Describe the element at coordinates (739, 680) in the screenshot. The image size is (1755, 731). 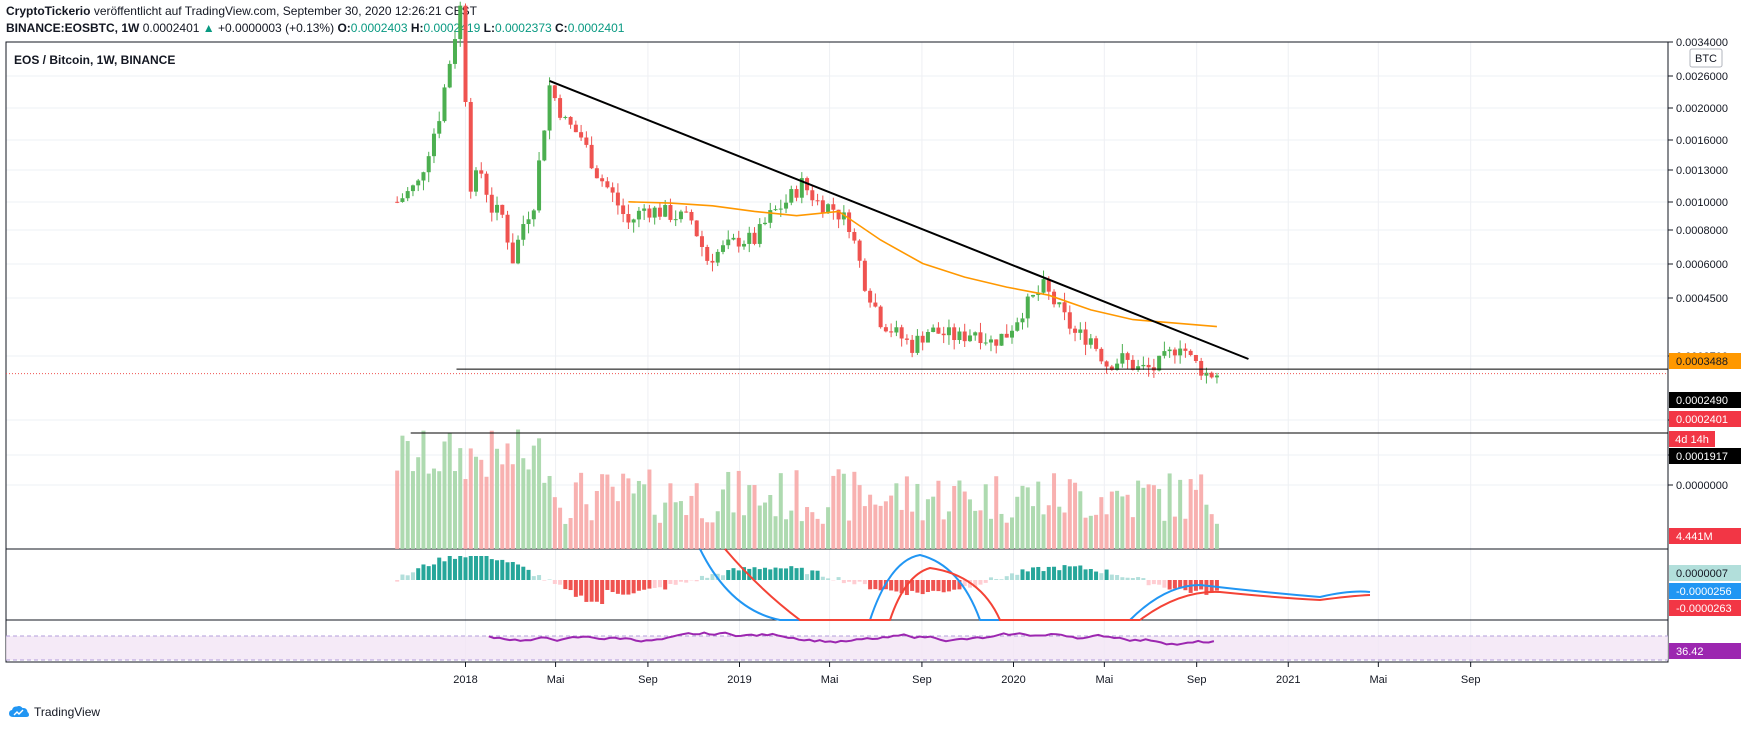
I see `x-tick-label: 2019` at that location.